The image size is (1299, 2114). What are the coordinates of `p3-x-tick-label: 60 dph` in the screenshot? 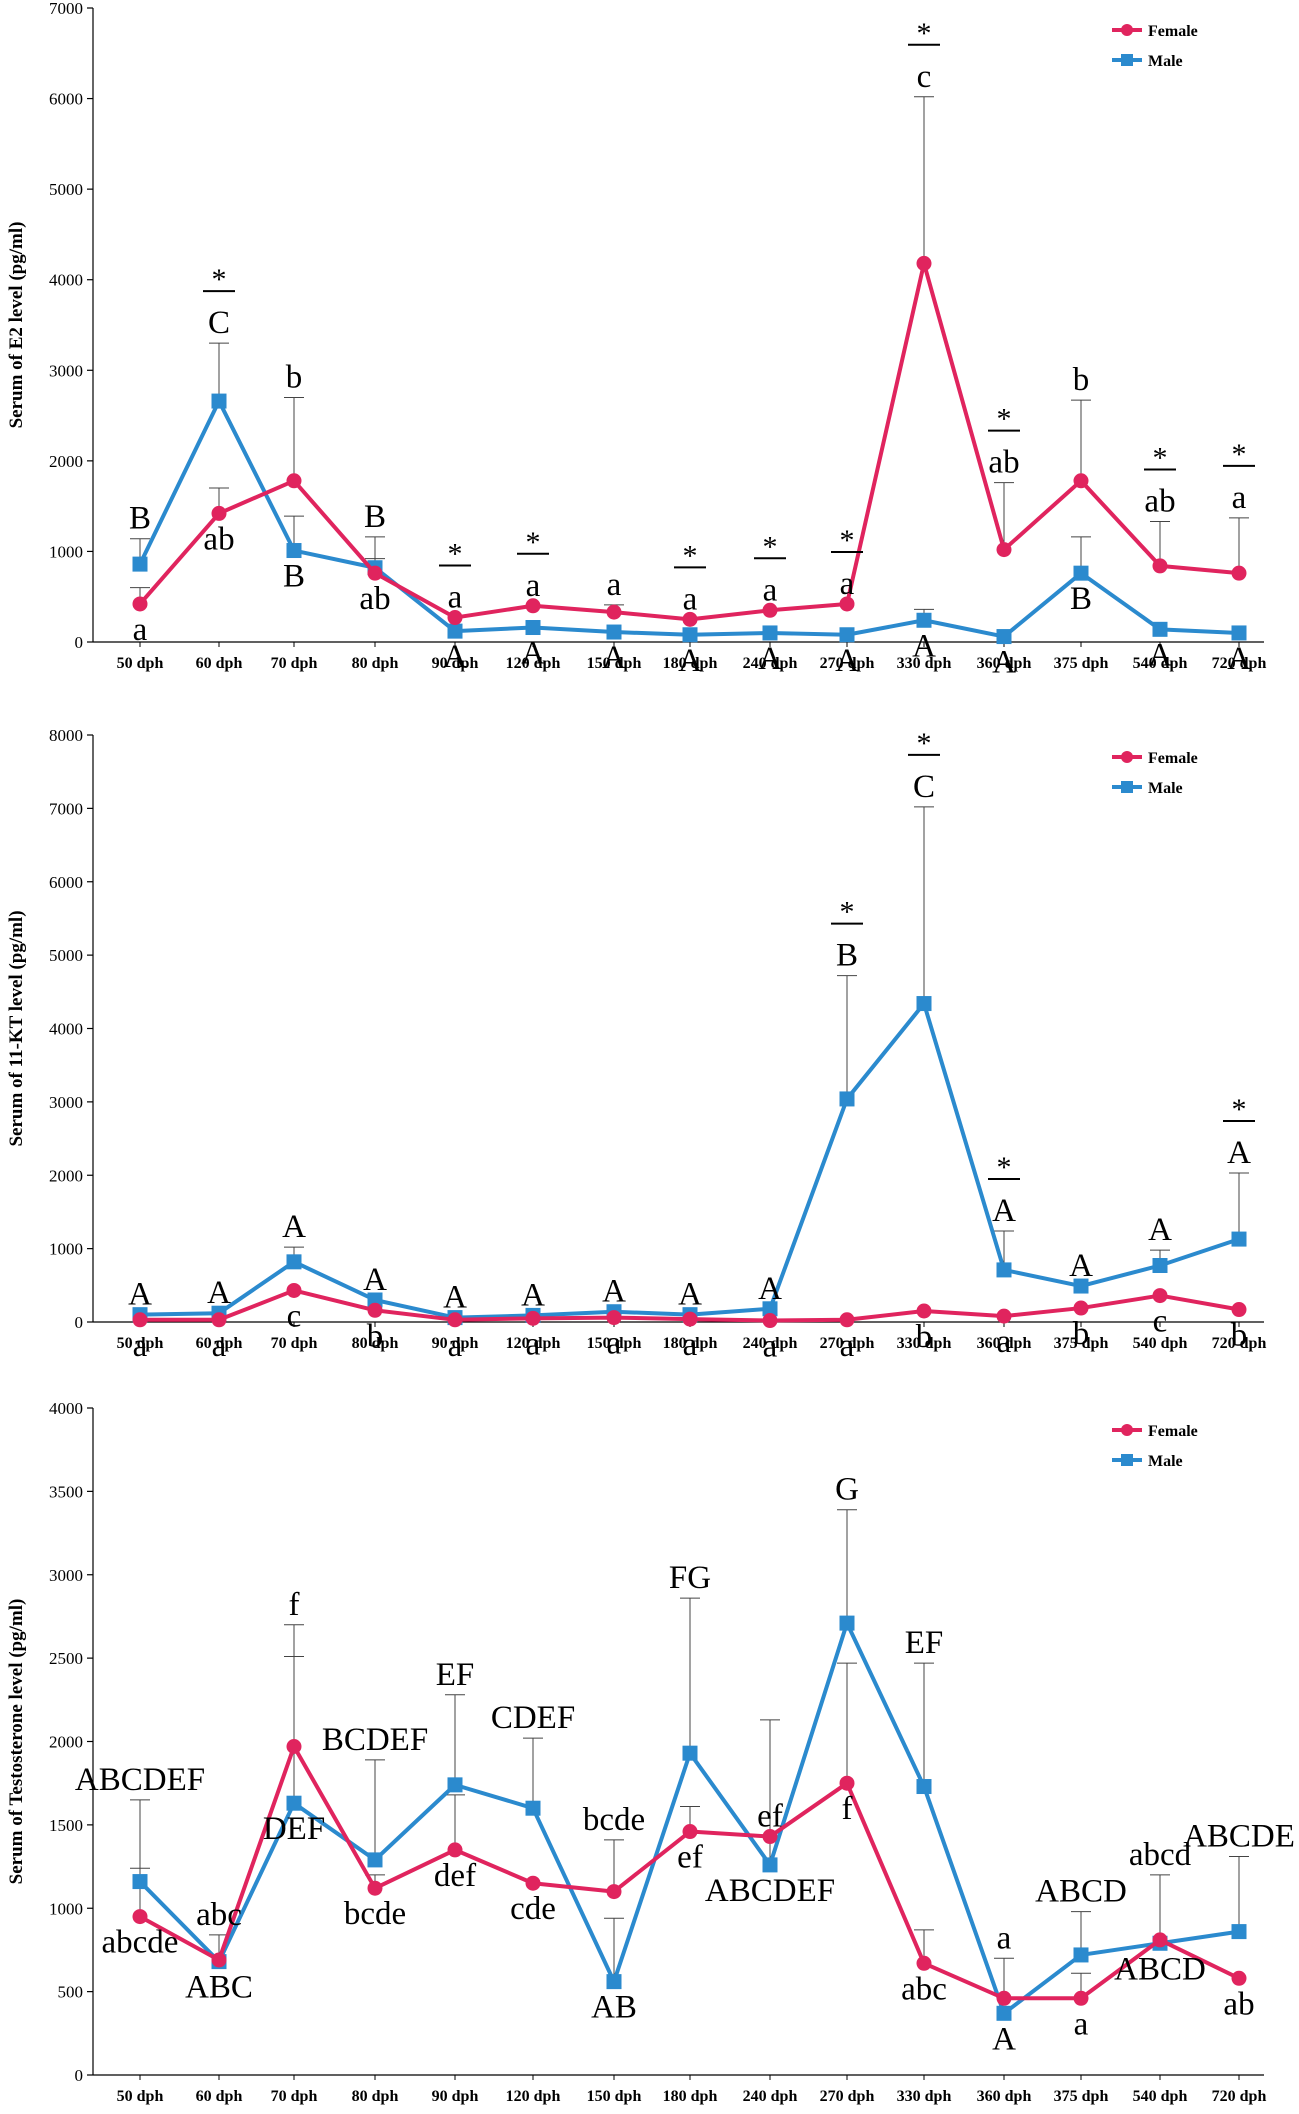 It's located at (219, 2096).